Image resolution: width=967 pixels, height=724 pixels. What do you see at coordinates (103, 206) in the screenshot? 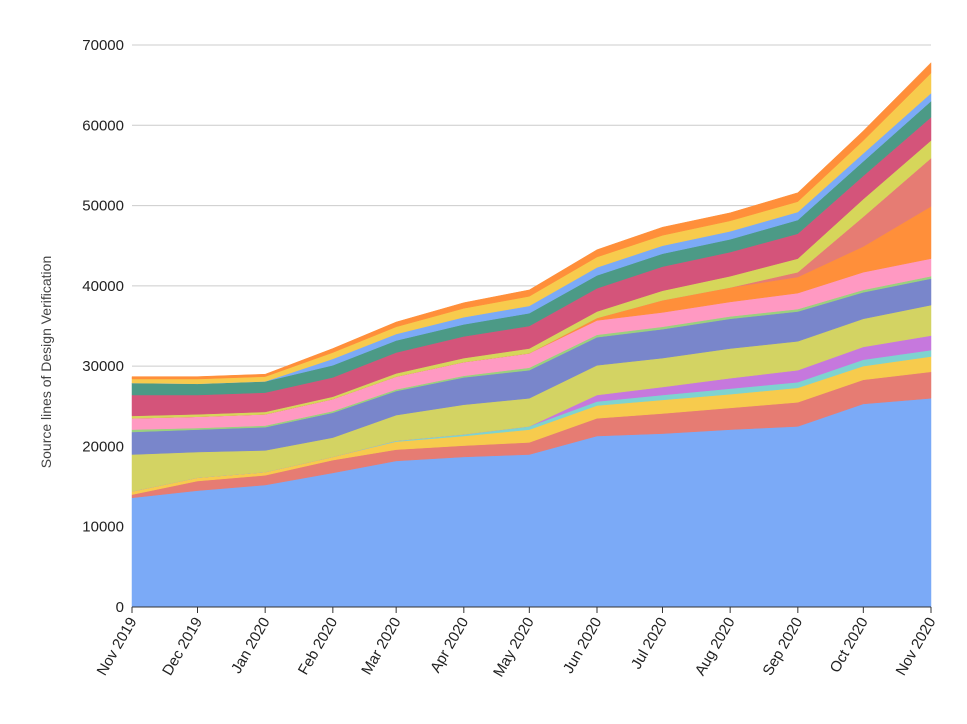
I see `y-tick-label: 50000` at bounding box center [103, 206].